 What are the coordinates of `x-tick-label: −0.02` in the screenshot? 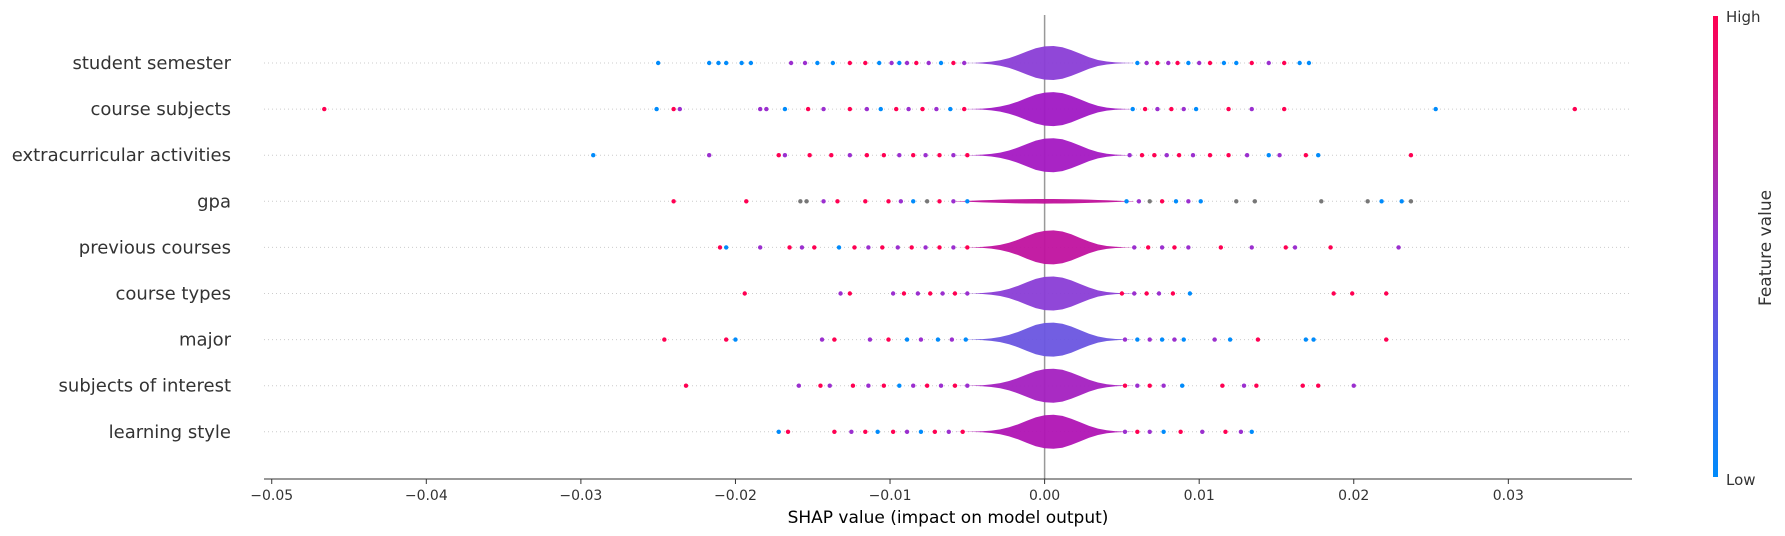 It's located at (735, 496).